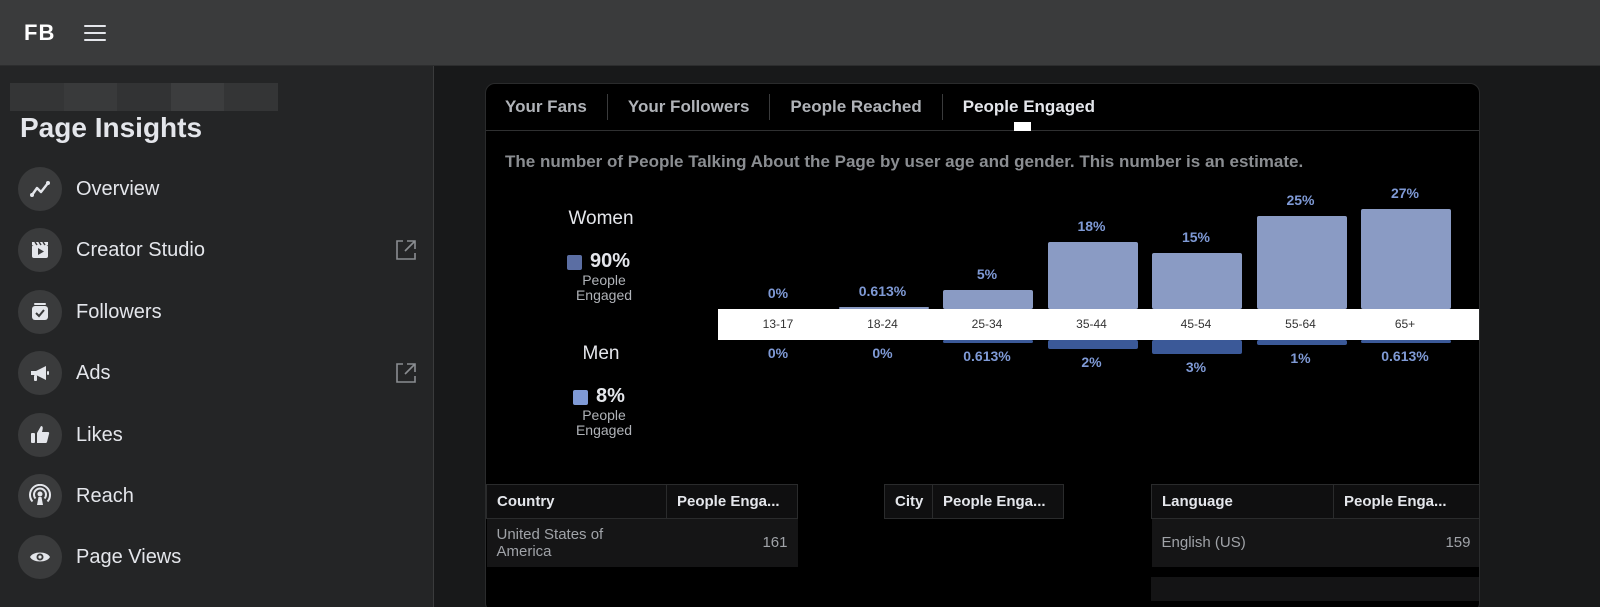  I want to click on sidebar-item-label: Followers, so click(119, 311).